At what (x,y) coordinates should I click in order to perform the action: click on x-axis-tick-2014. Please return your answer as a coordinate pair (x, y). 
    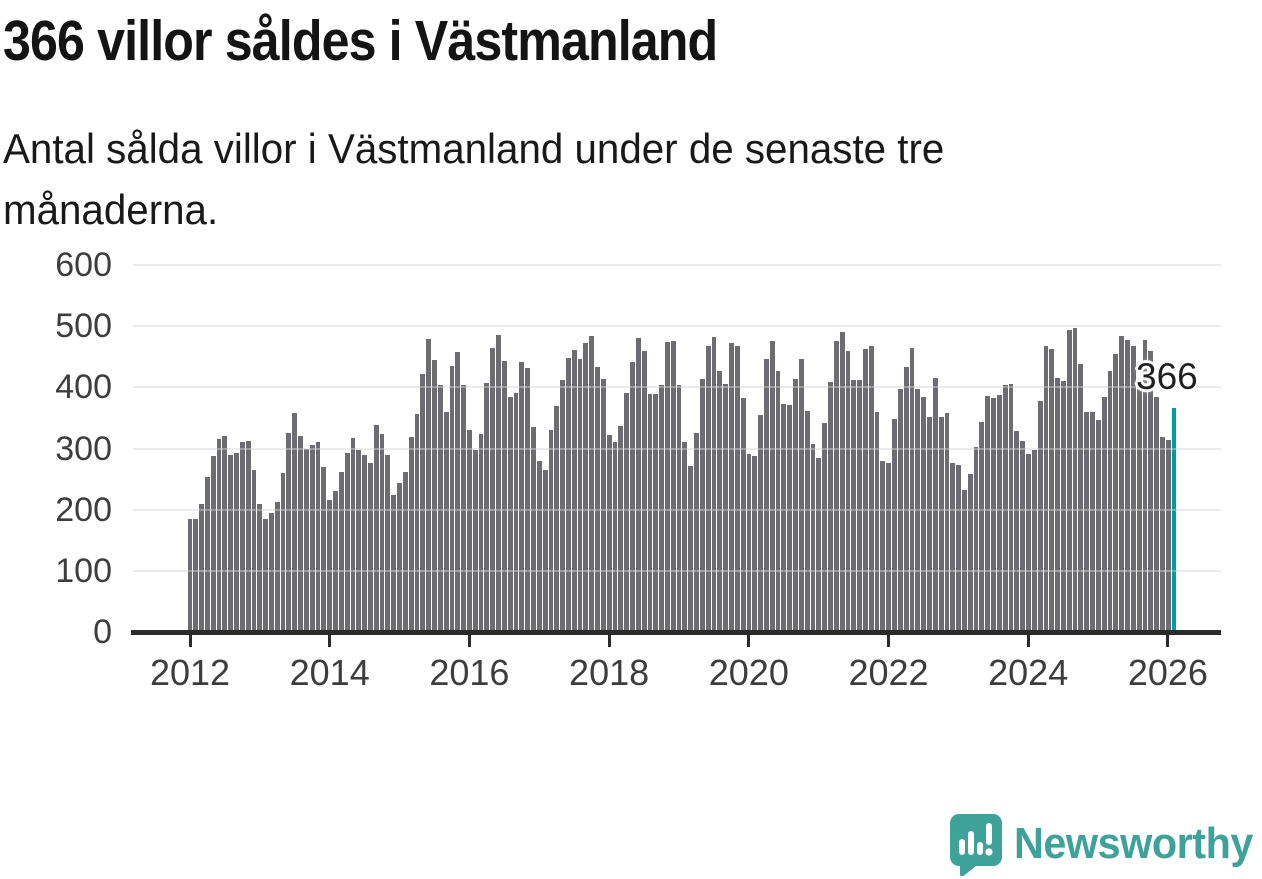
    Looking at the image, I should click on (330, 641).